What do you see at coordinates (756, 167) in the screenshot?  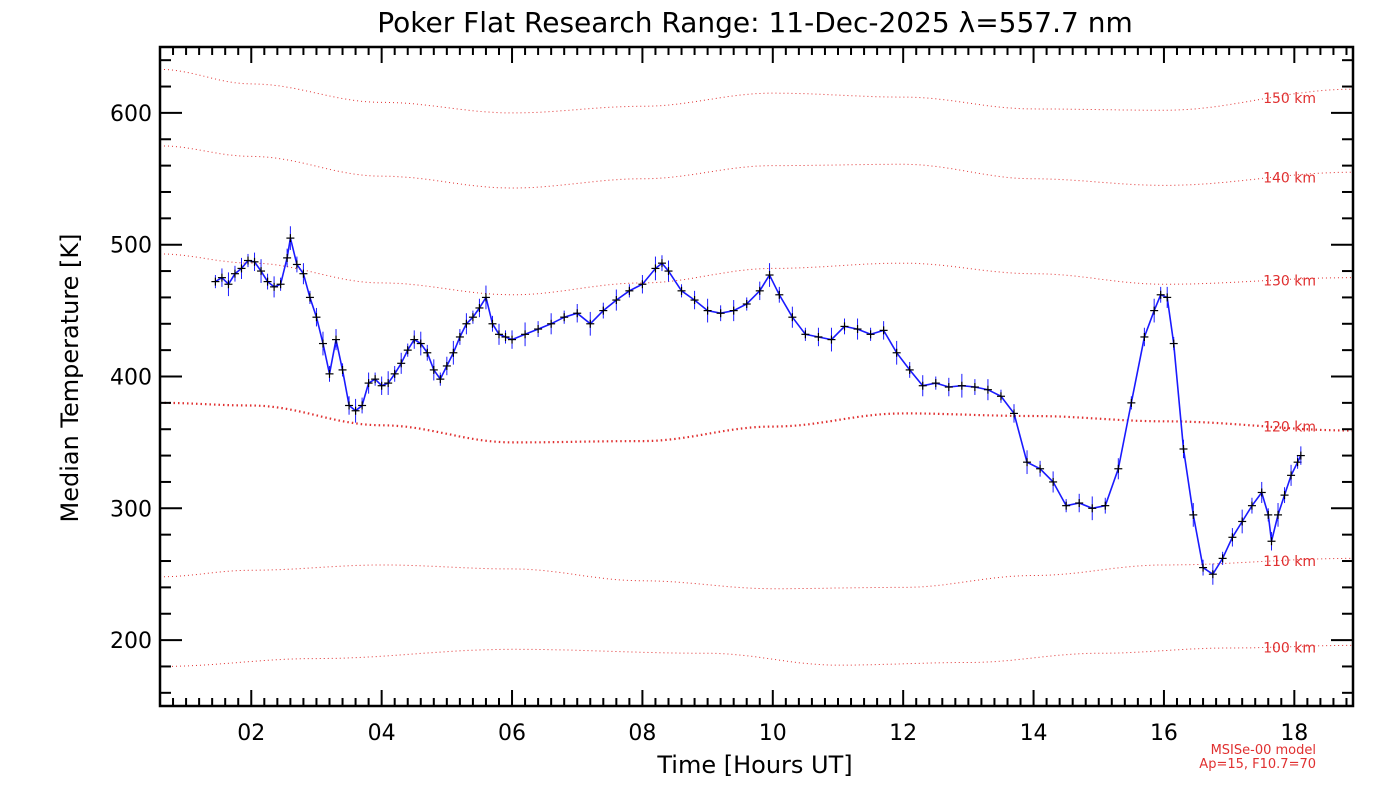 I see `model-curve-140-km` at bounding box center [756, 167].